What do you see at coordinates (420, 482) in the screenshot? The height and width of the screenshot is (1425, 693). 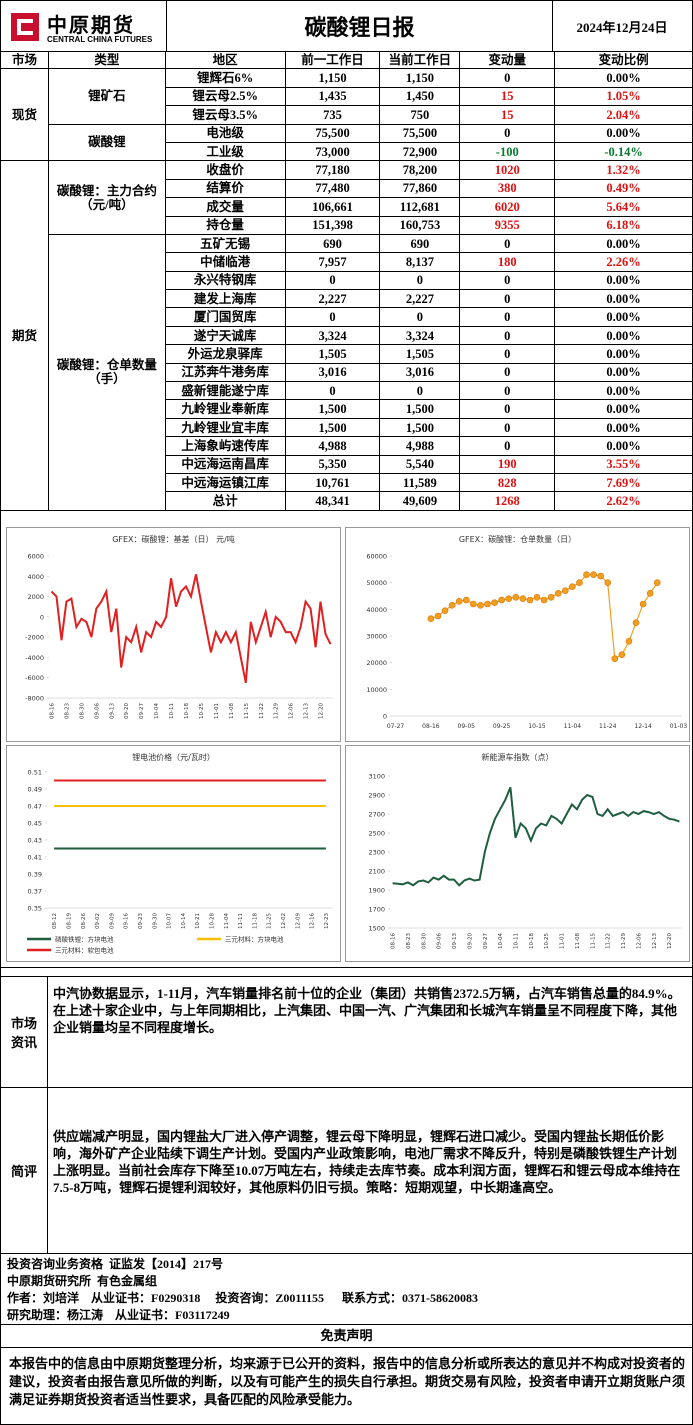 I see `cell: 11,589` at bounding box center [420, 482].